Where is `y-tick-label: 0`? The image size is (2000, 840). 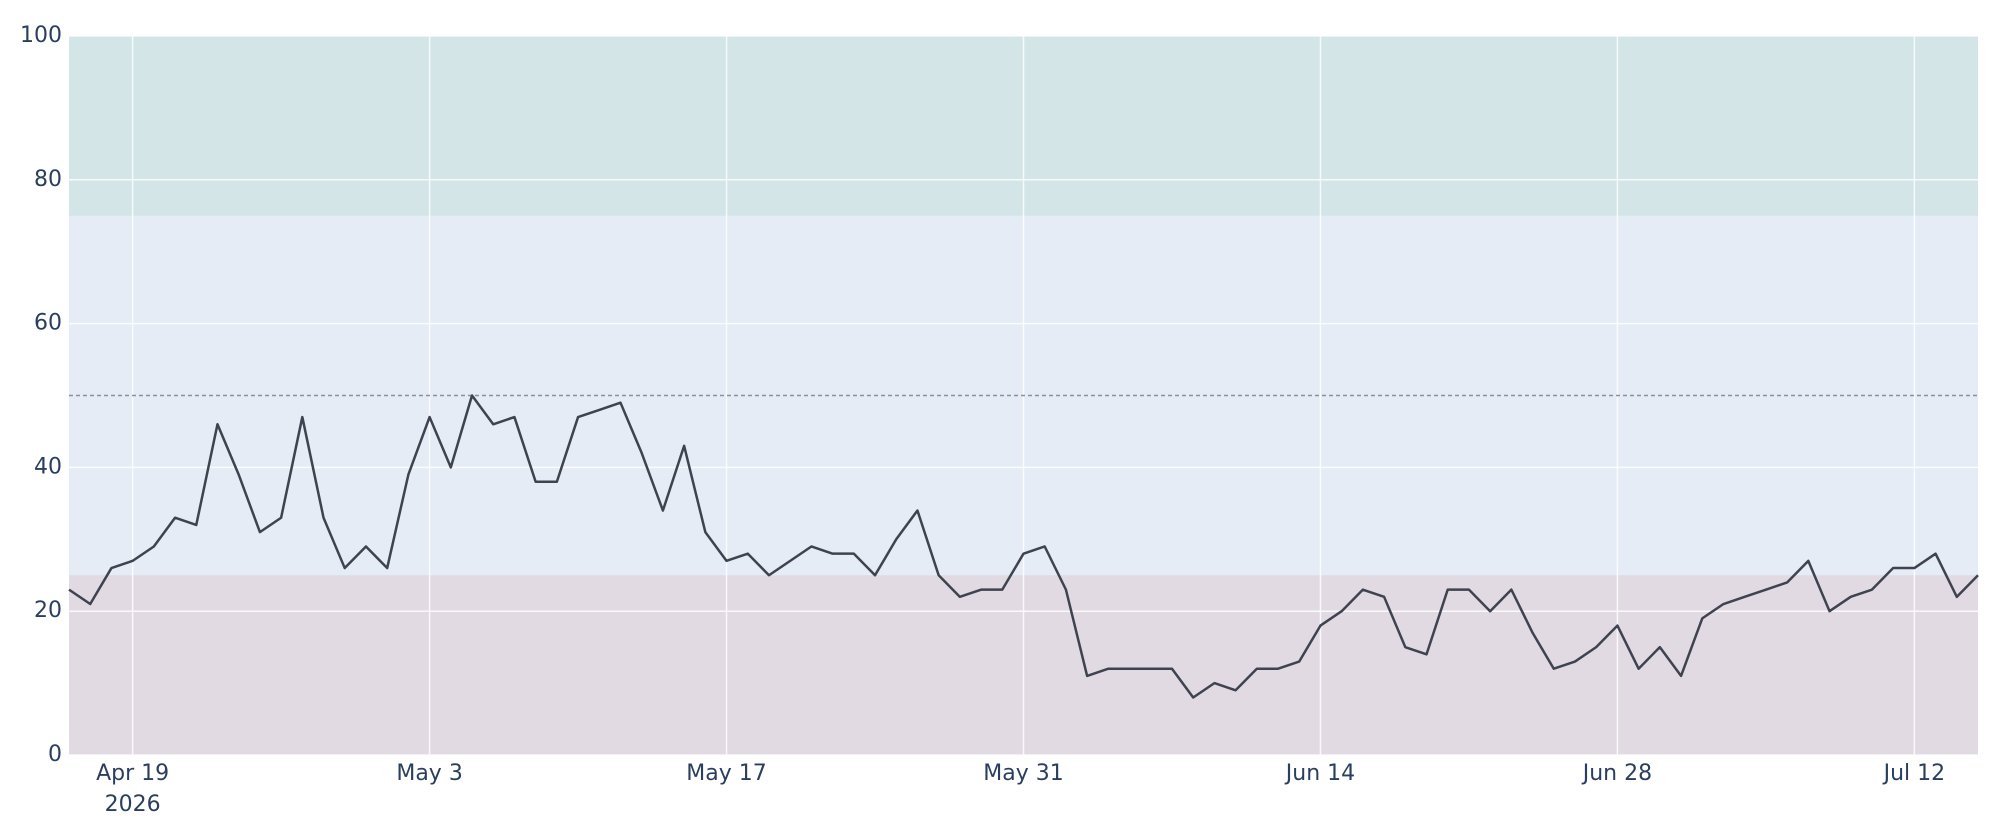
y-tick-label: 0 is located at coordinates (55, 754).